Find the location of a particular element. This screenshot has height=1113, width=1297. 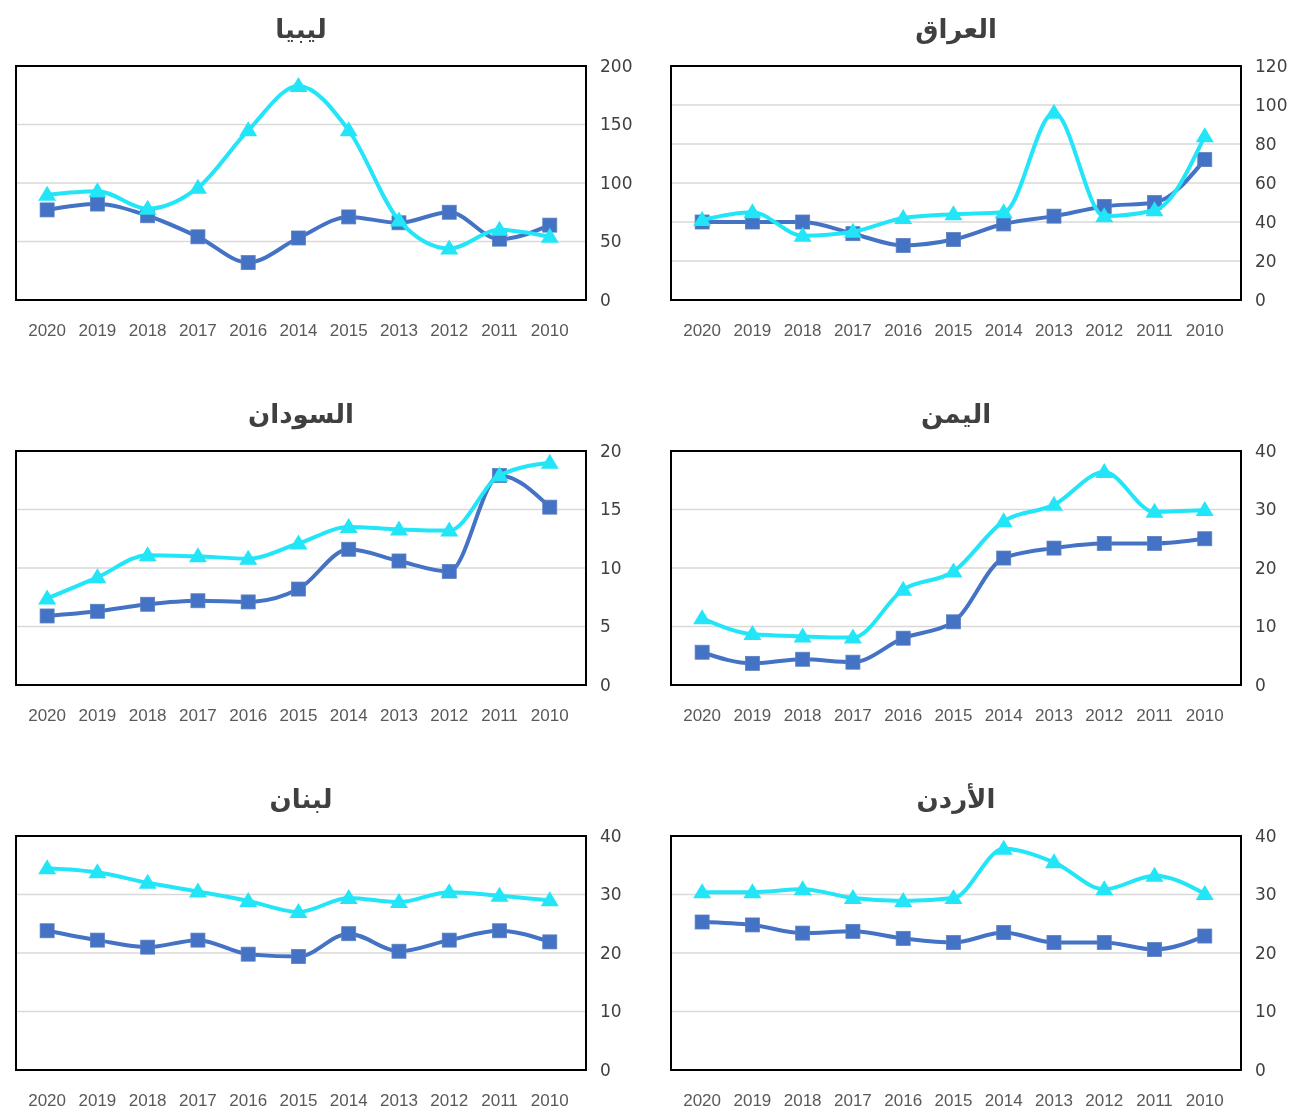

chart-title: السودان is located at coordinates (301, 414).